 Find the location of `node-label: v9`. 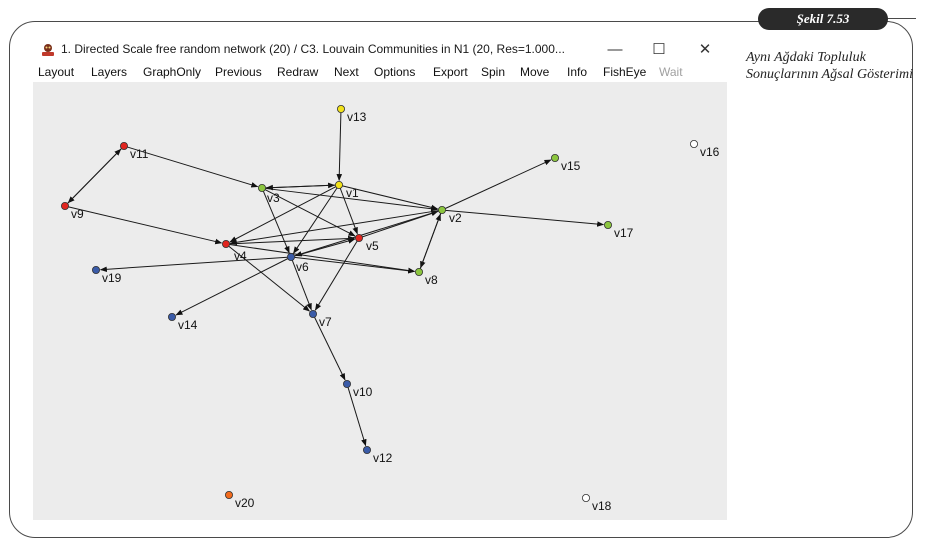

node-label: v9 is located at coordinates (77, 214).